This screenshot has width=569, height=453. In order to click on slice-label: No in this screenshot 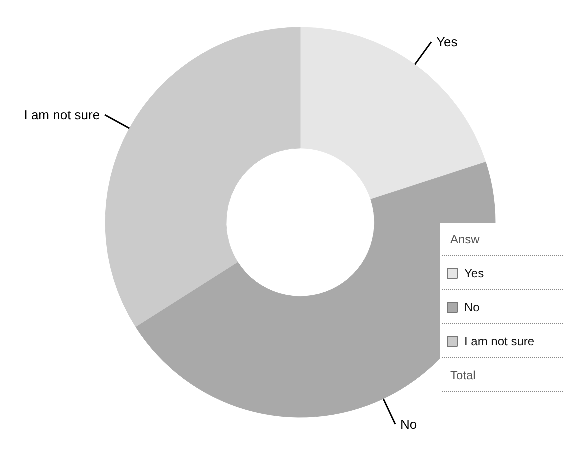, I will do `click(409, 424)`.